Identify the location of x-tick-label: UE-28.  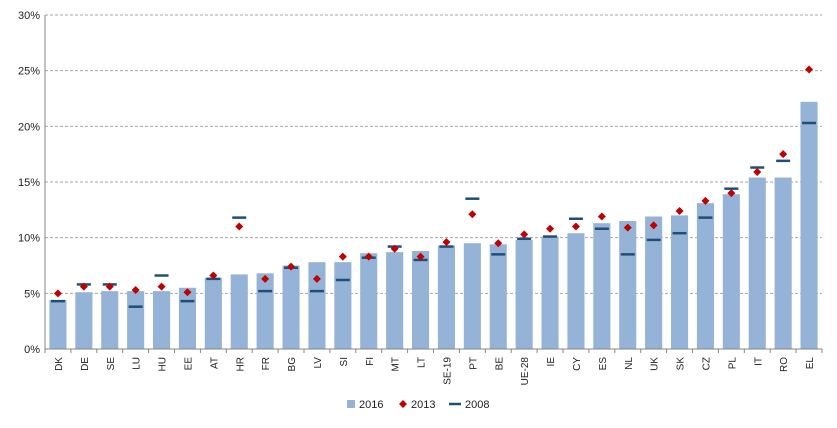
(525, 371).